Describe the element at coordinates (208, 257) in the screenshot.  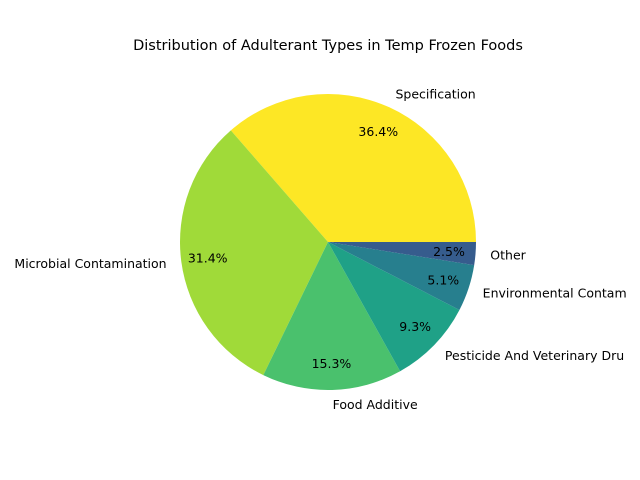
I see `pie-pct-label-1: 31.4%` at that location.